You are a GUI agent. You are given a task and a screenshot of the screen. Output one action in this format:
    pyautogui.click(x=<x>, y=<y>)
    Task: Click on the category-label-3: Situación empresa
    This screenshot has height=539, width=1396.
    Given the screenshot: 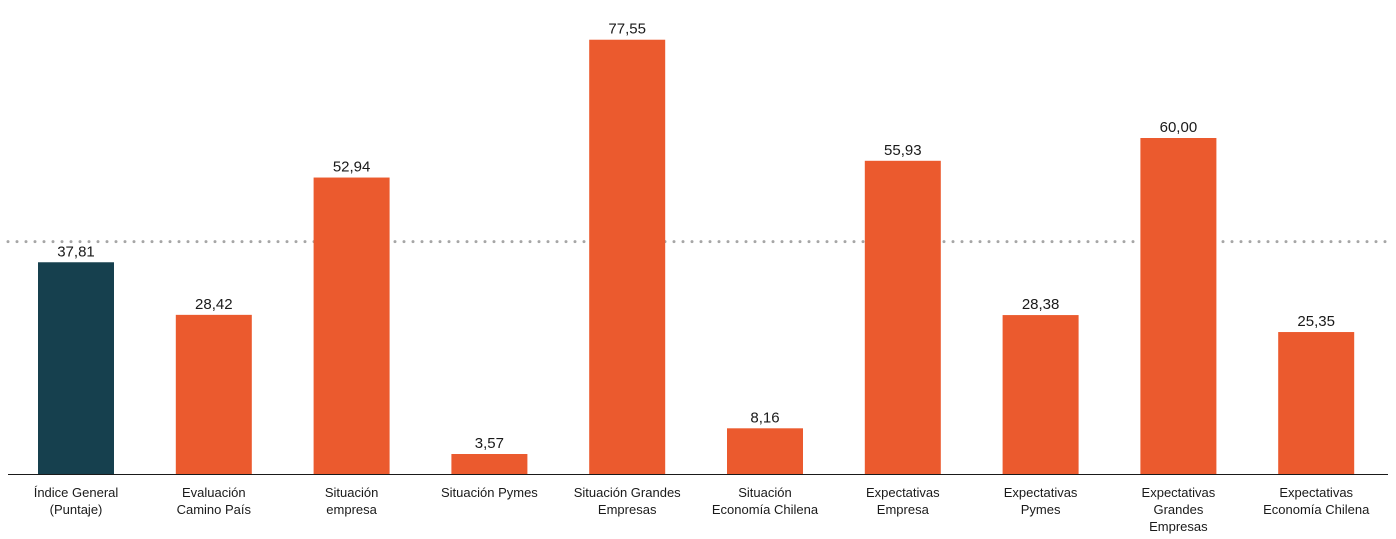 What is the action you would take?
    pyautogui.click(x=351, y=501)
    